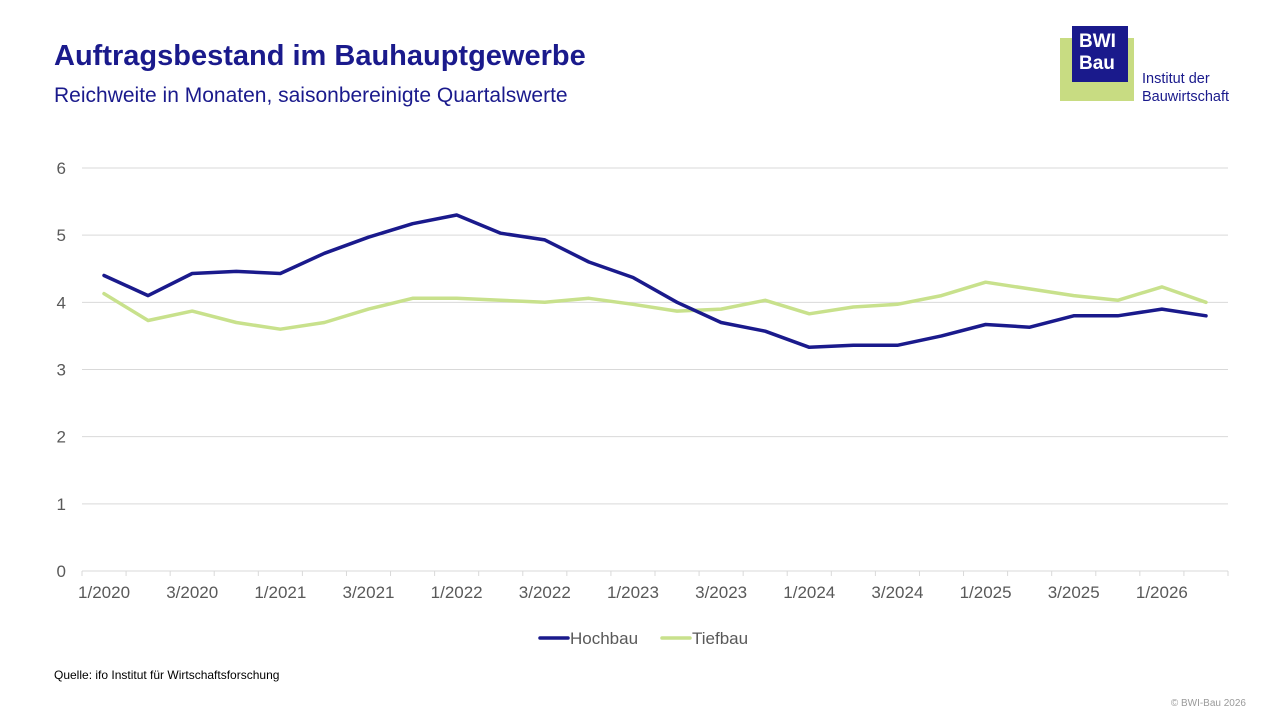  Describe the element at coordinates (545, 592) in the screenshot. I see `x-tick-label: 3/2022` at that location.